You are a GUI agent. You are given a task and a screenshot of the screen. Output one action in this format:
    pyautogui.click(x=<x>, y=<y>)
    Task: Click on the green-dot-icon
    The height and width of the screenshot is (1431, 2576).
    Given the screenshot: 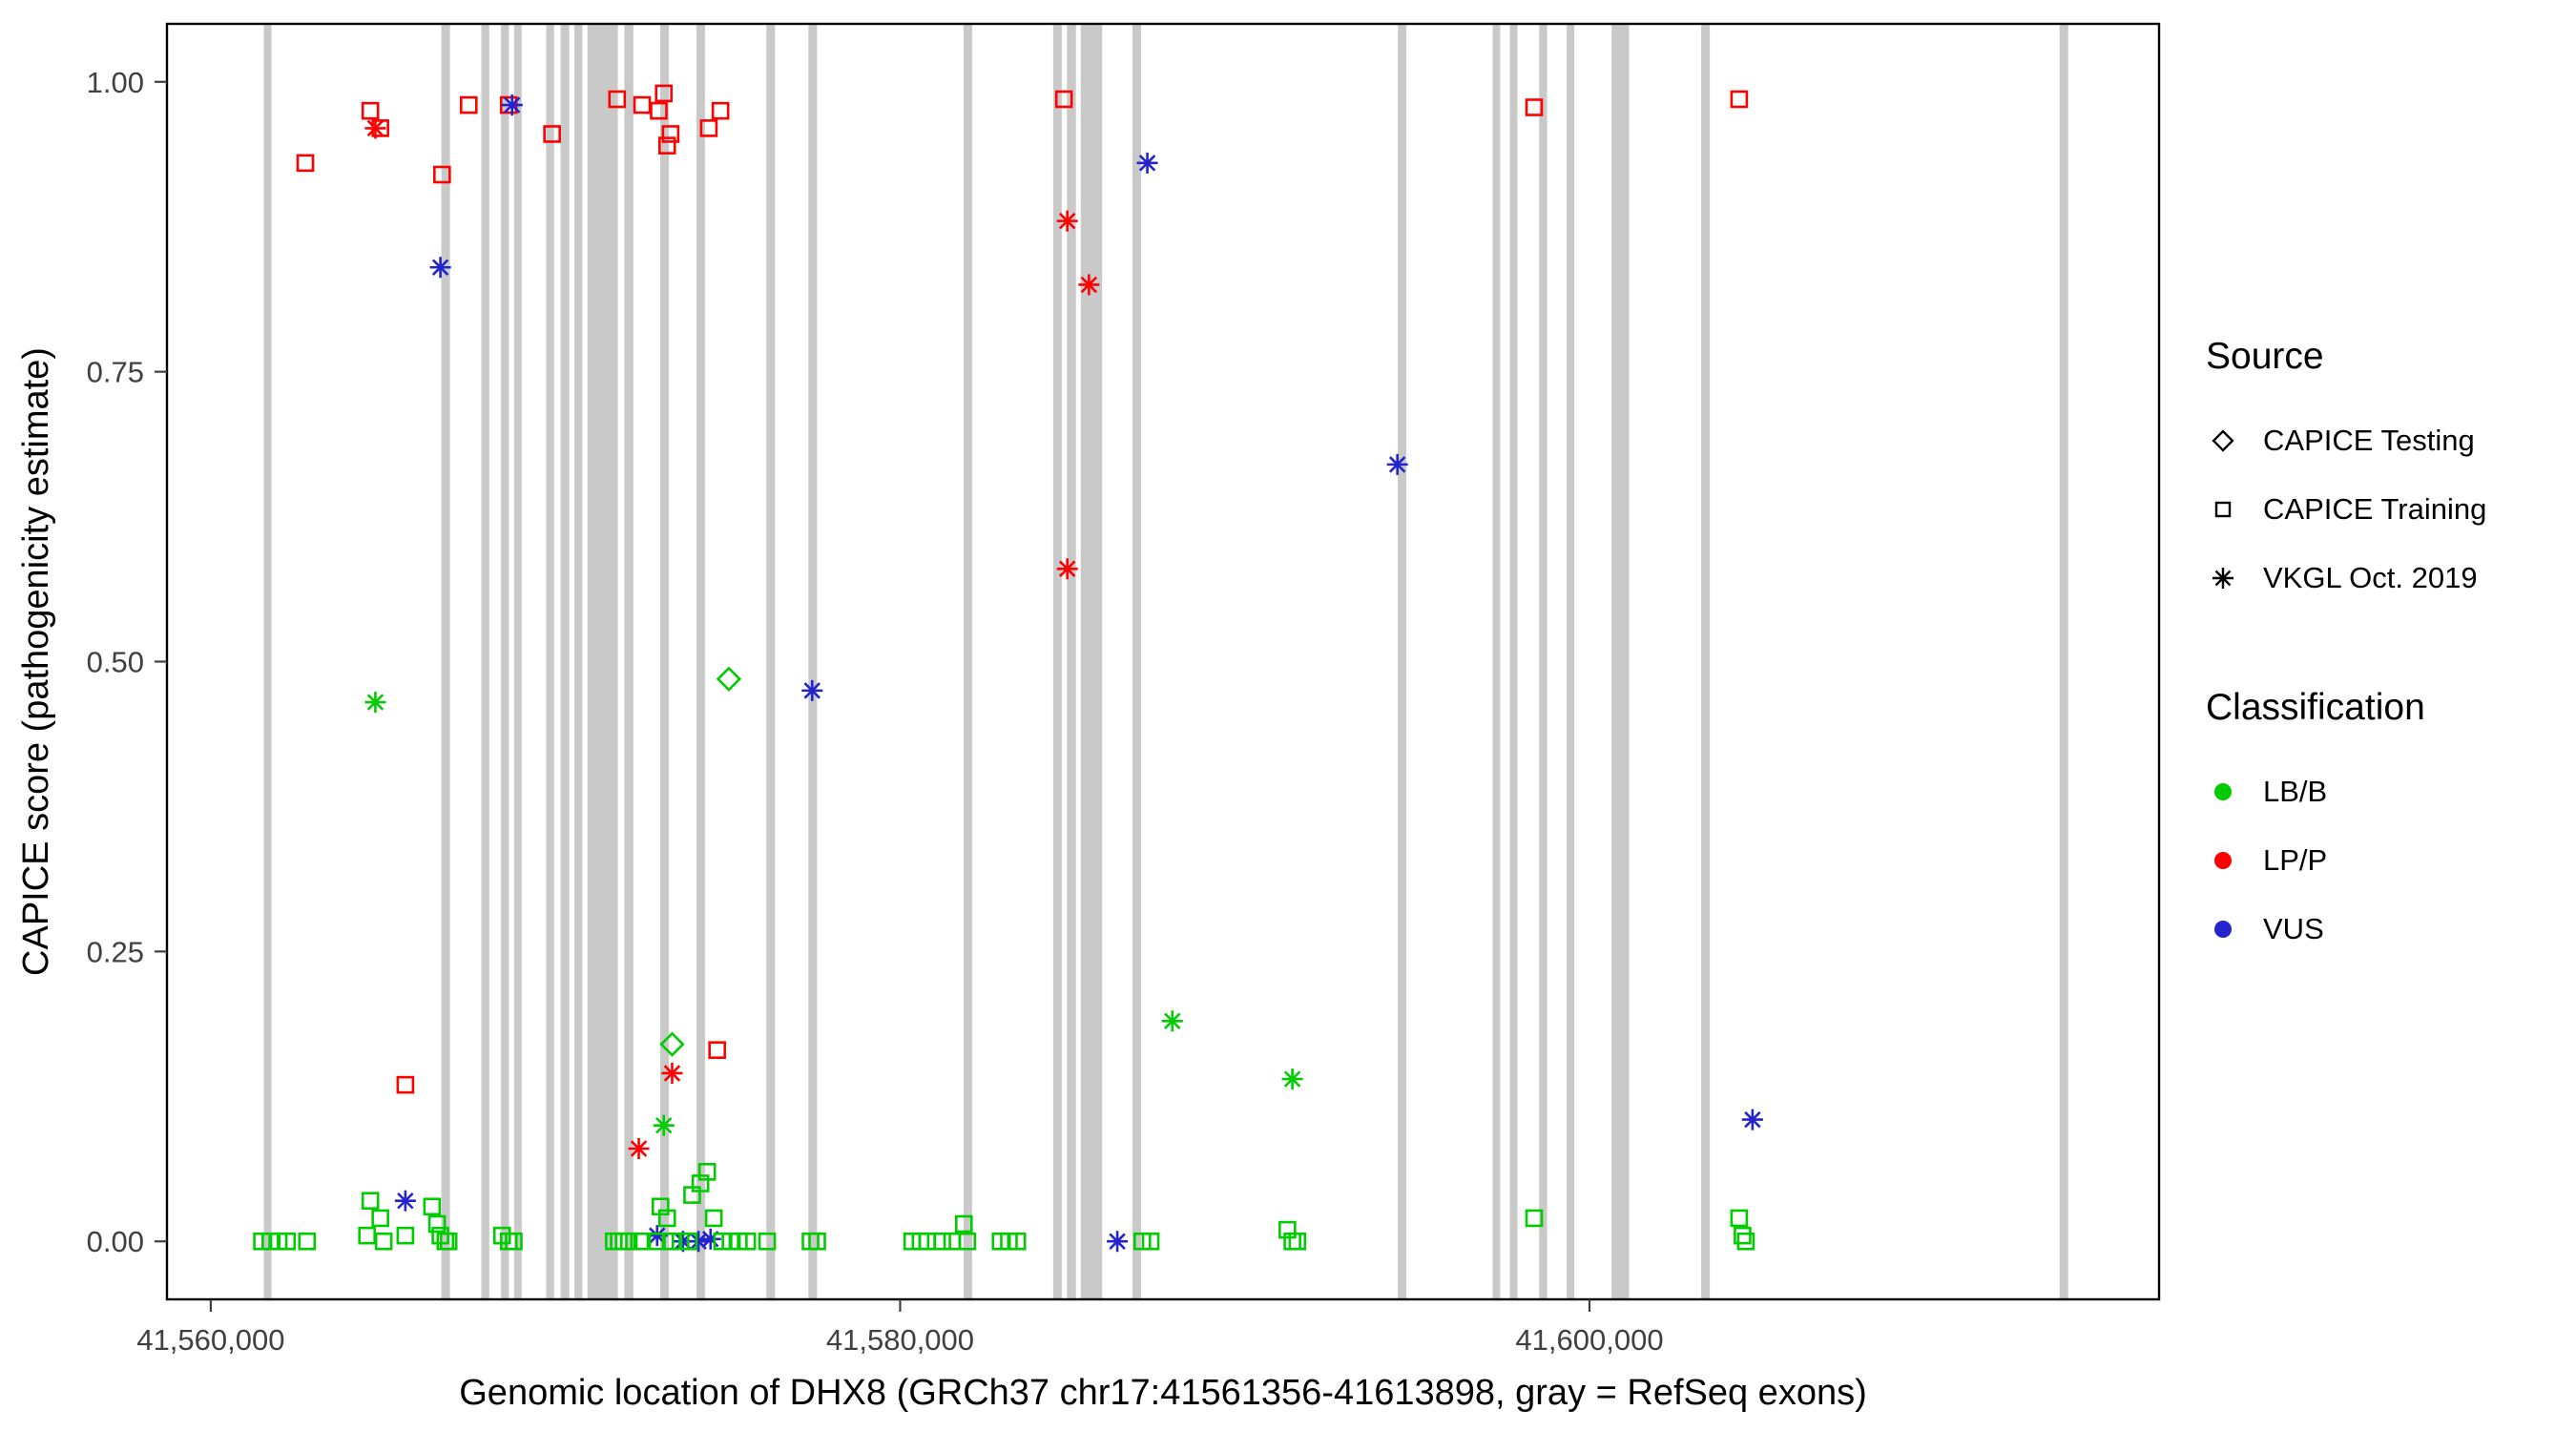 What is the action you would take?
    pyautogui.click(x=2223, y=791)
    